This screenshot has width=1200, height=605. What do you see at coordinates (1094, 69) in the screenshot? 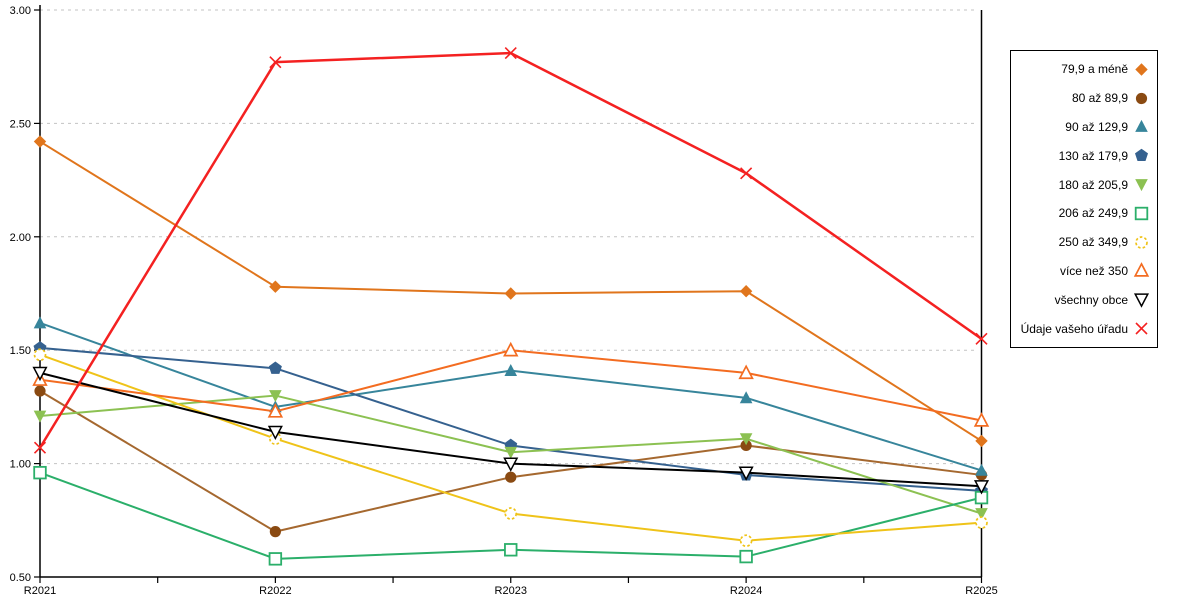
I see `legend-item-label: 79,9 a méně` at bounding box center [1094, 69].